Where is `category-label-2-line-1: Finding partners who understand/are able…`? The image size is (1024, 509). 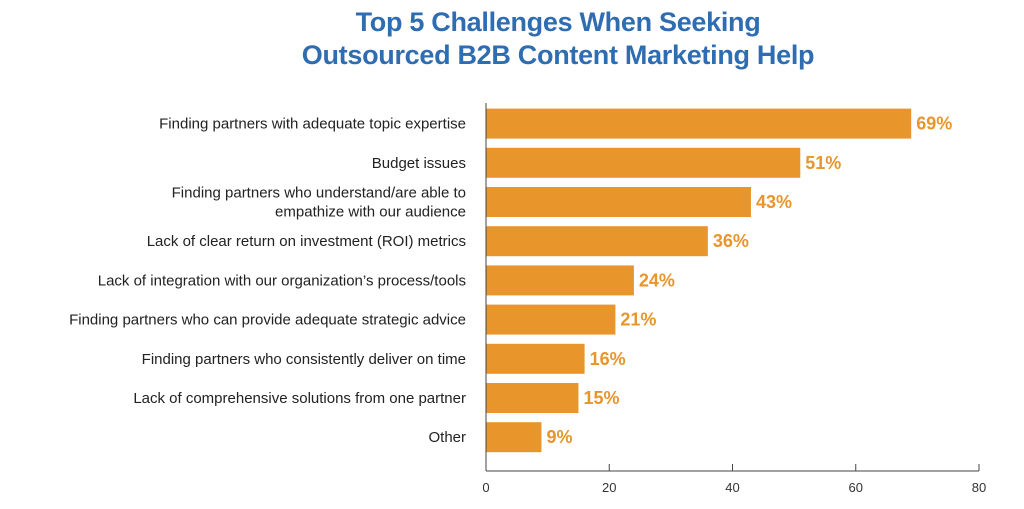 category-label-2-line-1: Finding partners who understand/are able… is located at coordinates (319, 193).